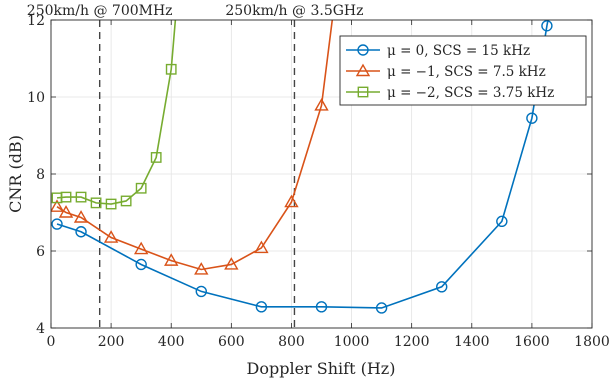 The image size is (613, 389). Describe the element at coordinates (458, 51) in the screenshot. I see `legend-label-0: μ = 0, SCS = 15 kHz` at that location.